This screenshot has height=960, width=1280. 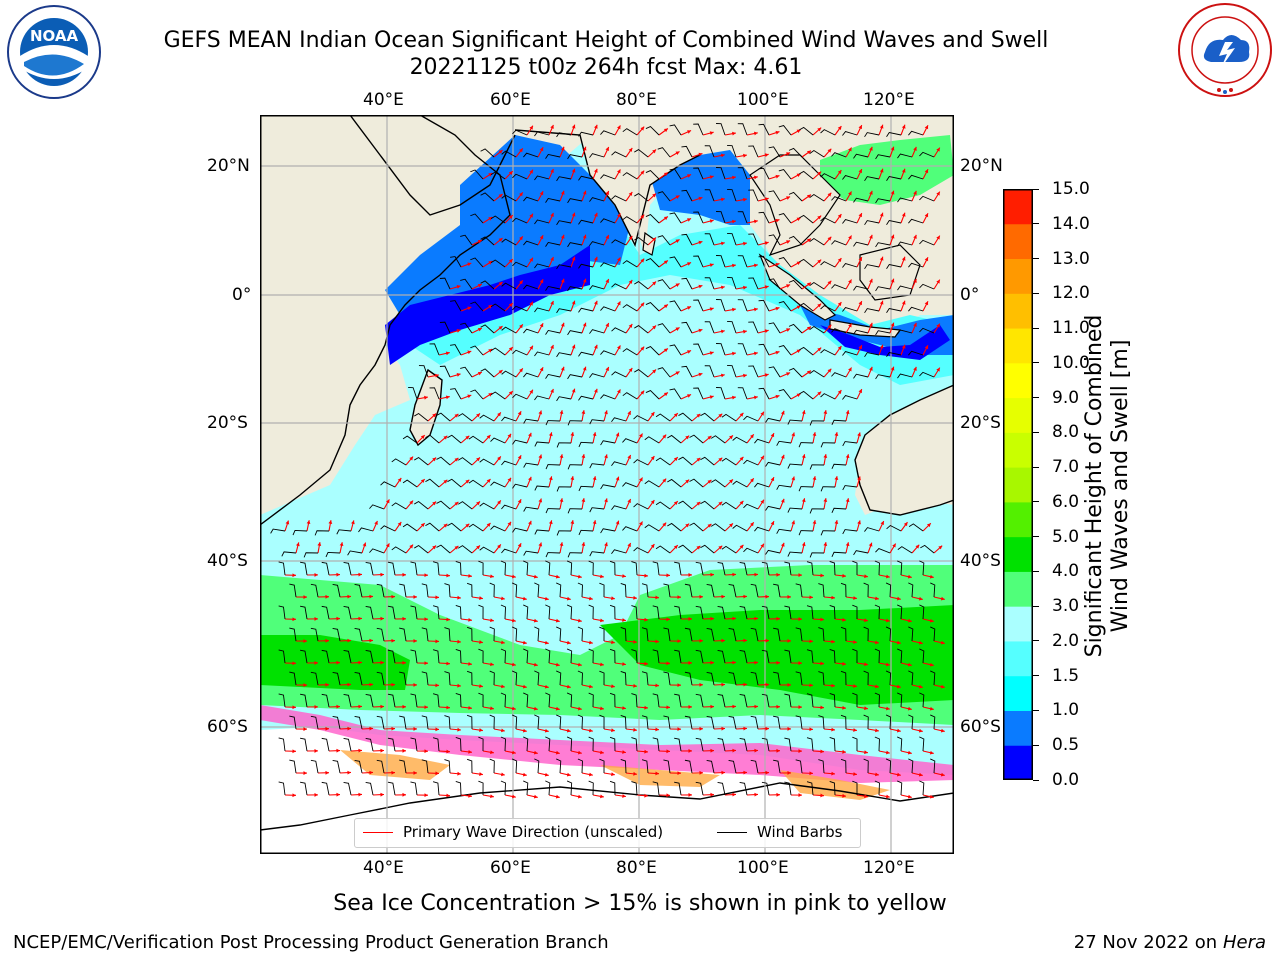 I want to click on colorbar-tick-label: 11.0, so click(x=1071, y=328).